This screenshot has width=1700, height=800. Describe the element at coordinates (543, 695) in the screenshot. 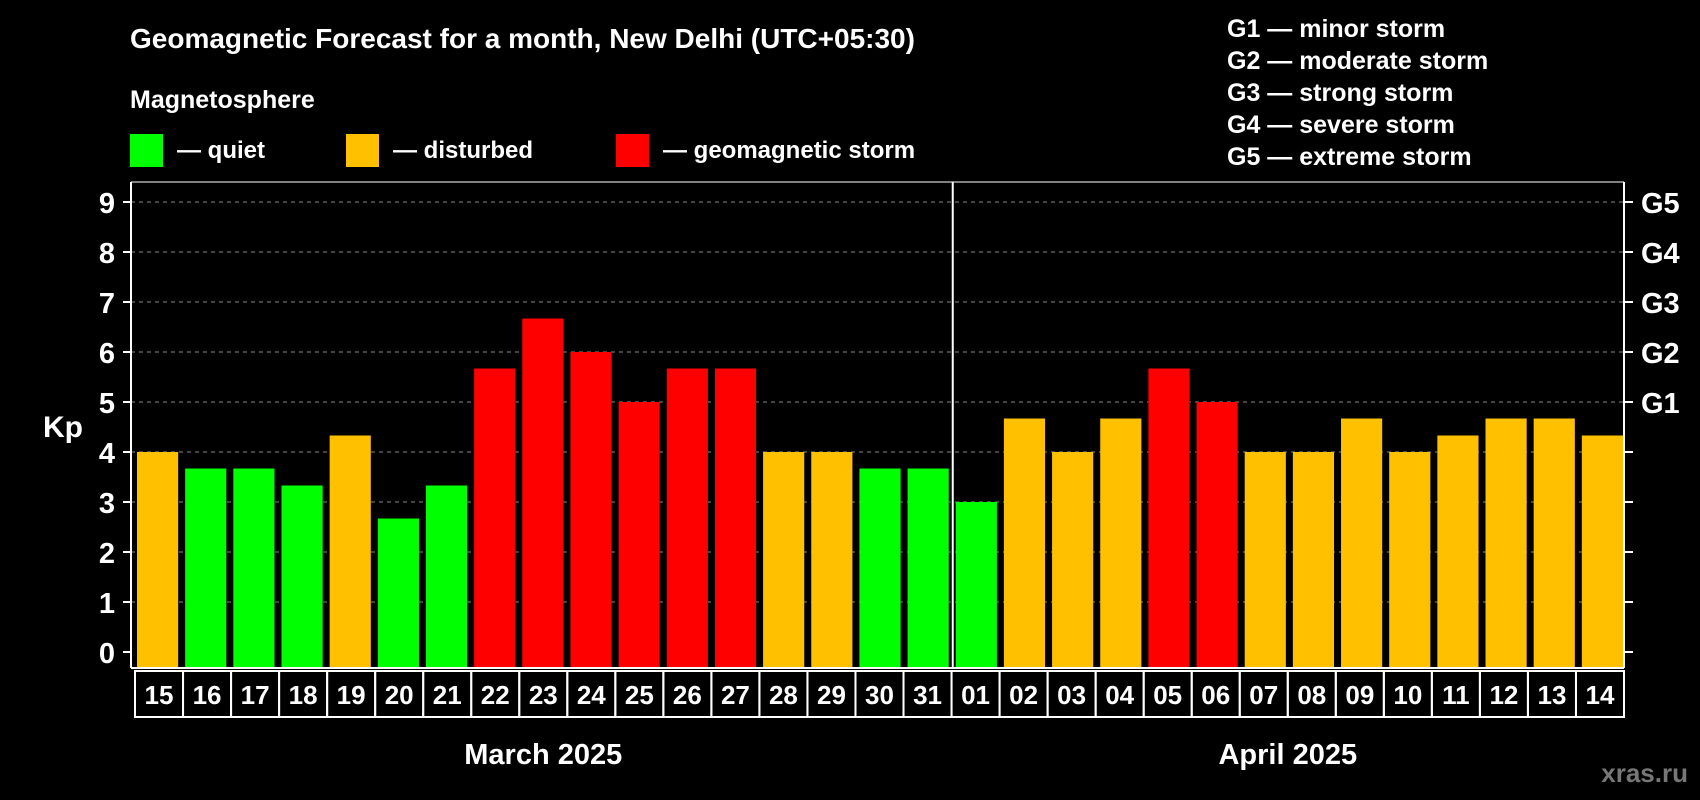

I see `day-label-8: 23` at that location.